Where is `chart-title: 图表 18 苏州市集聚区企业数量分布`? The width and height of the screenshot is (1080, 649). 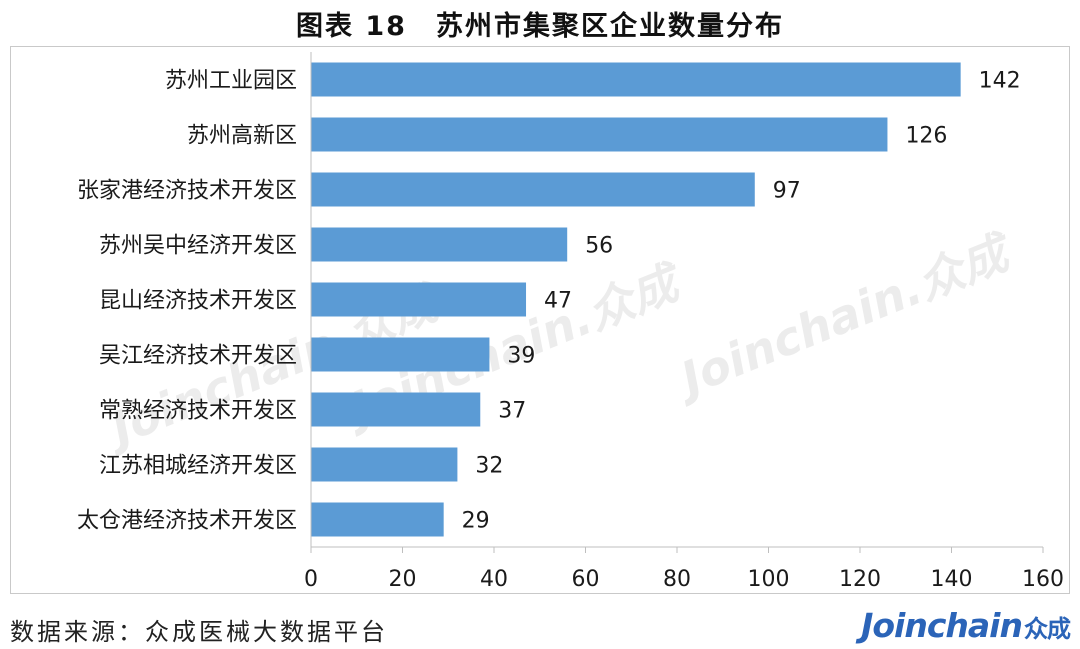 chart-title: 图表 18 苏州市集聚区企业数量分布 is located at coordinates (540, 26).